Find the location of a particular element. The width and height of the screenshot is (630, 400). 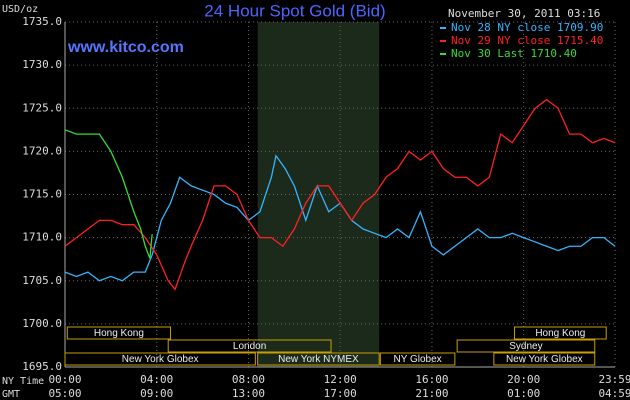

session-label: NY Globex is located at coordinates (417, 359).